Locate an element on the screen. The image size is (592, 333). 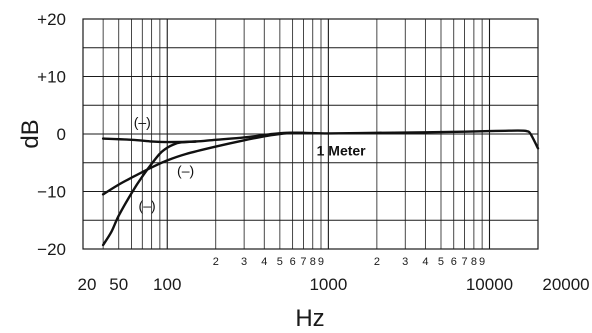
x-tick-label: 50 is located at coordinates (118, 284).